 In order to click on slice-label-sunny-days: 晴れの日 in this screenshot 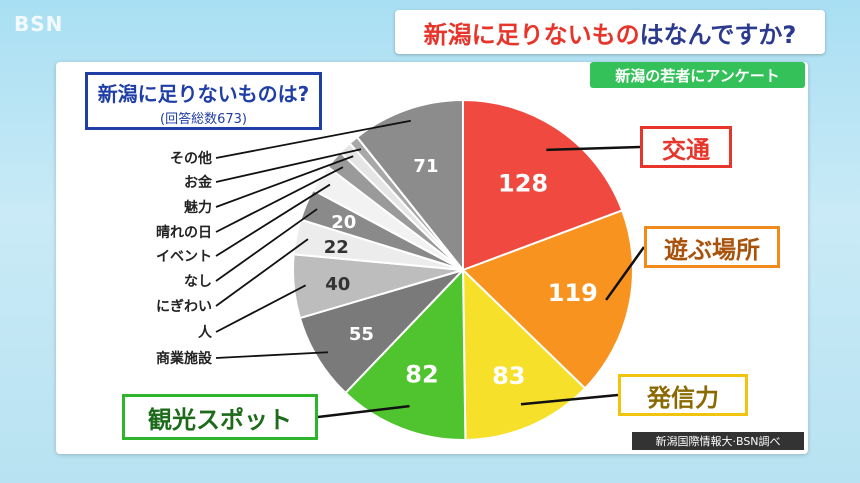, I will do `click(184, 233)`.